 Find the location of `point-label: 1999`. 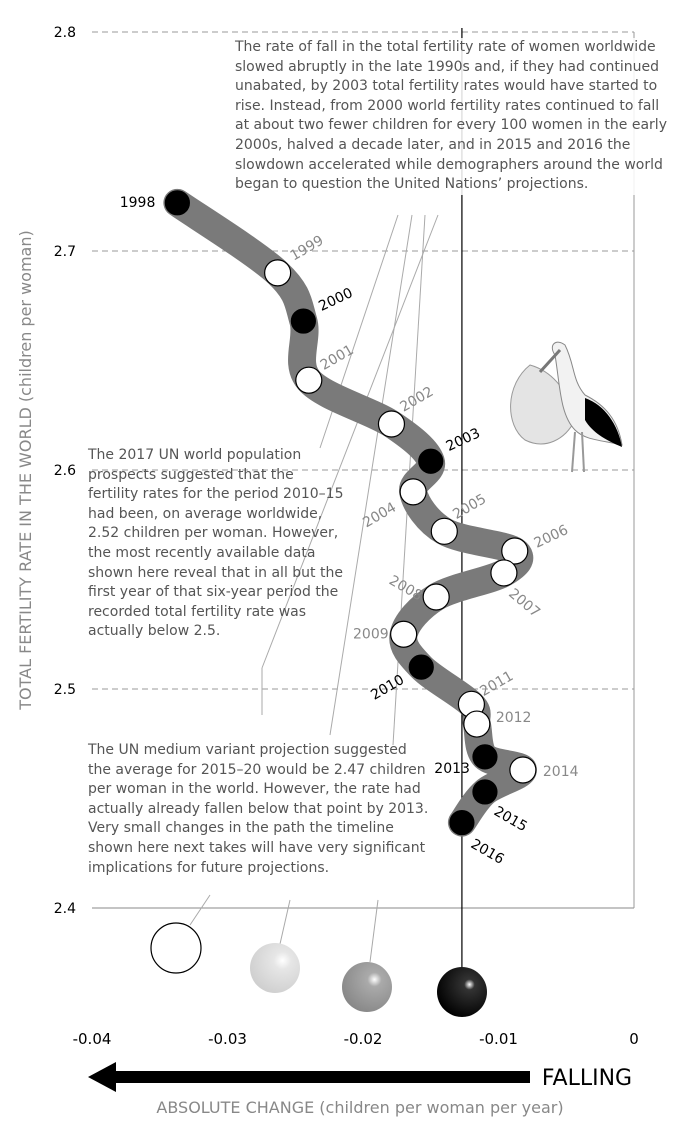

point-label: 1999 is located at coordinates (307, 249).